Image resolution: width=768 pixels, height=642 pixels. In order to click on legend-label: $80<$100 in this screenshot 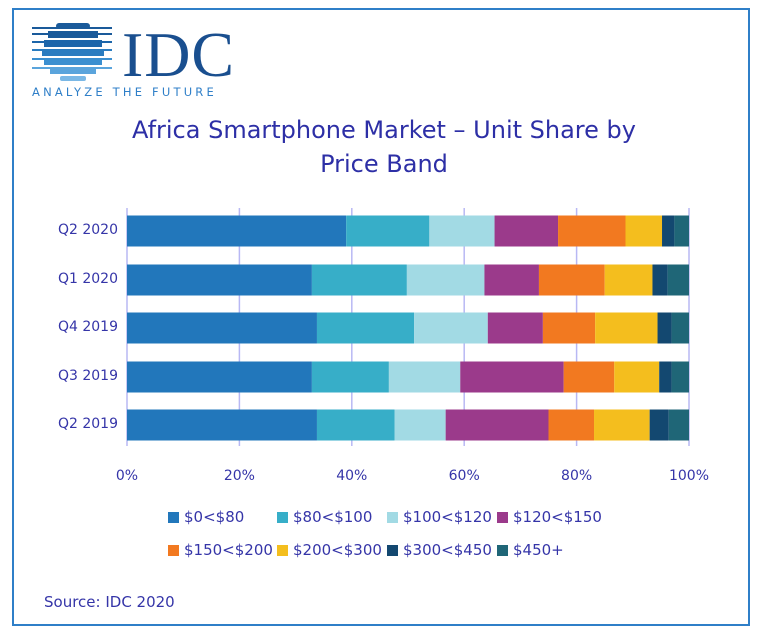, I will do `click(333, 517)`.